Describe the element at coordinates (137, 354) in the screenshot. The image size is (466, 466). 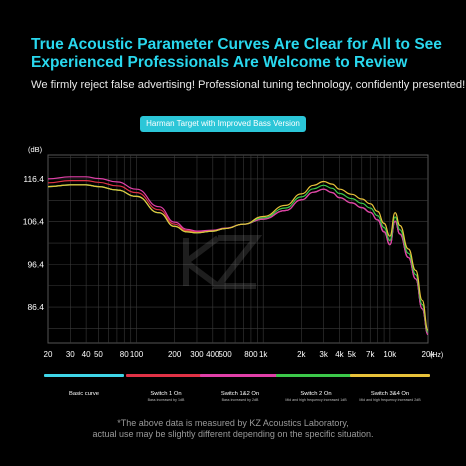
I see `x-tick-label: 100` at that location.